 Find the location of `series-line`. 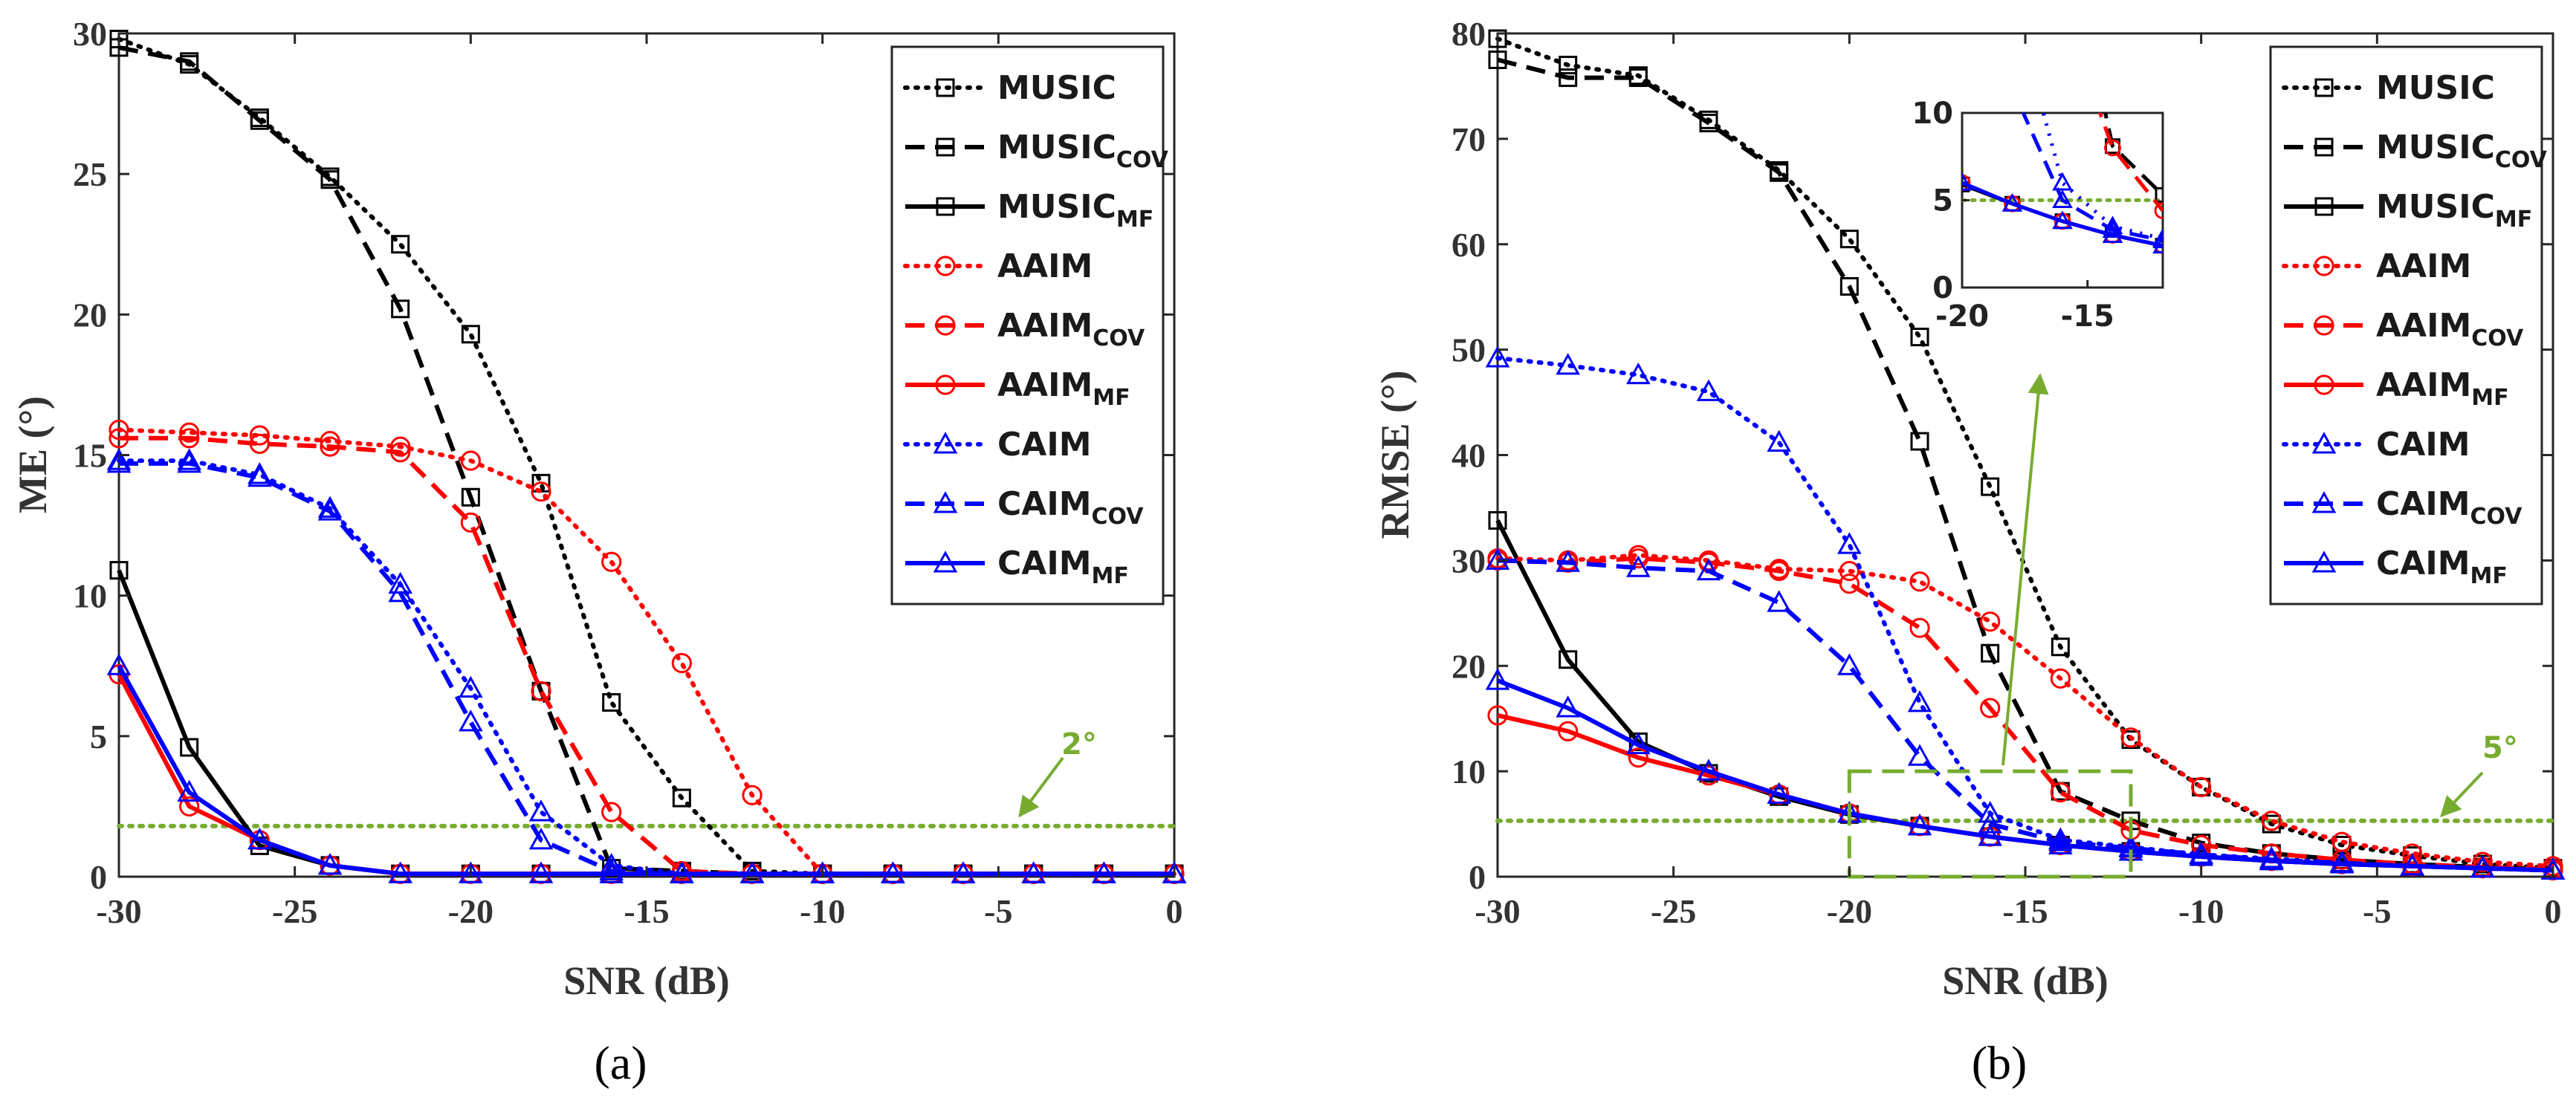

series-line is located at coordinates (2025, 711).